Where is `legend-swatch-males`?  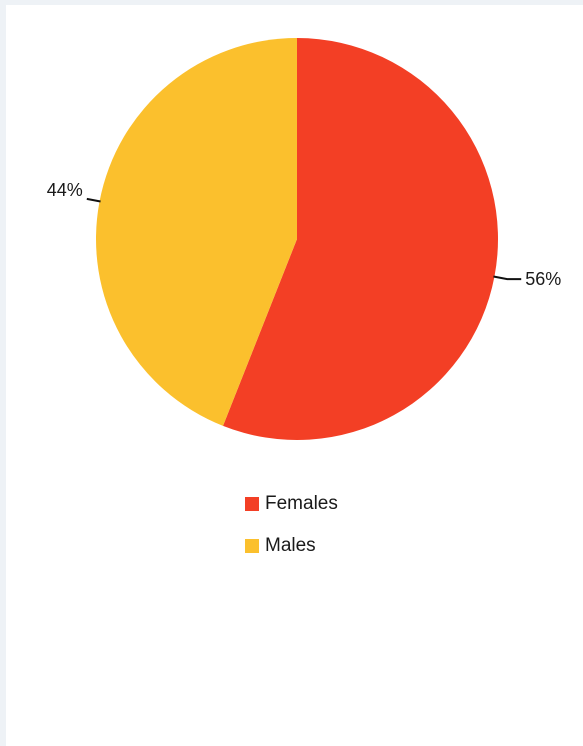 legend-swatch-males is located at coordinates (252, 546).